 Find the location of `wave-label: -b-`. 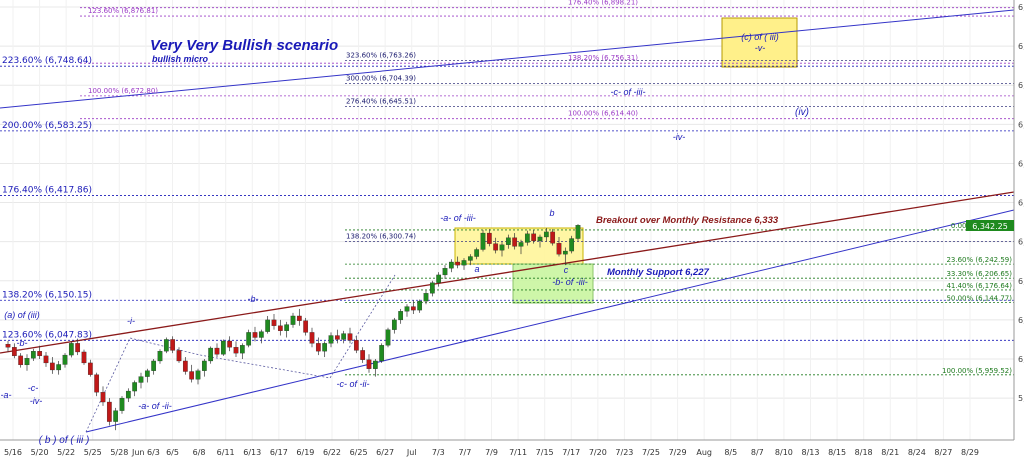

wave-label: -b- is located at coordinates (22, 343).